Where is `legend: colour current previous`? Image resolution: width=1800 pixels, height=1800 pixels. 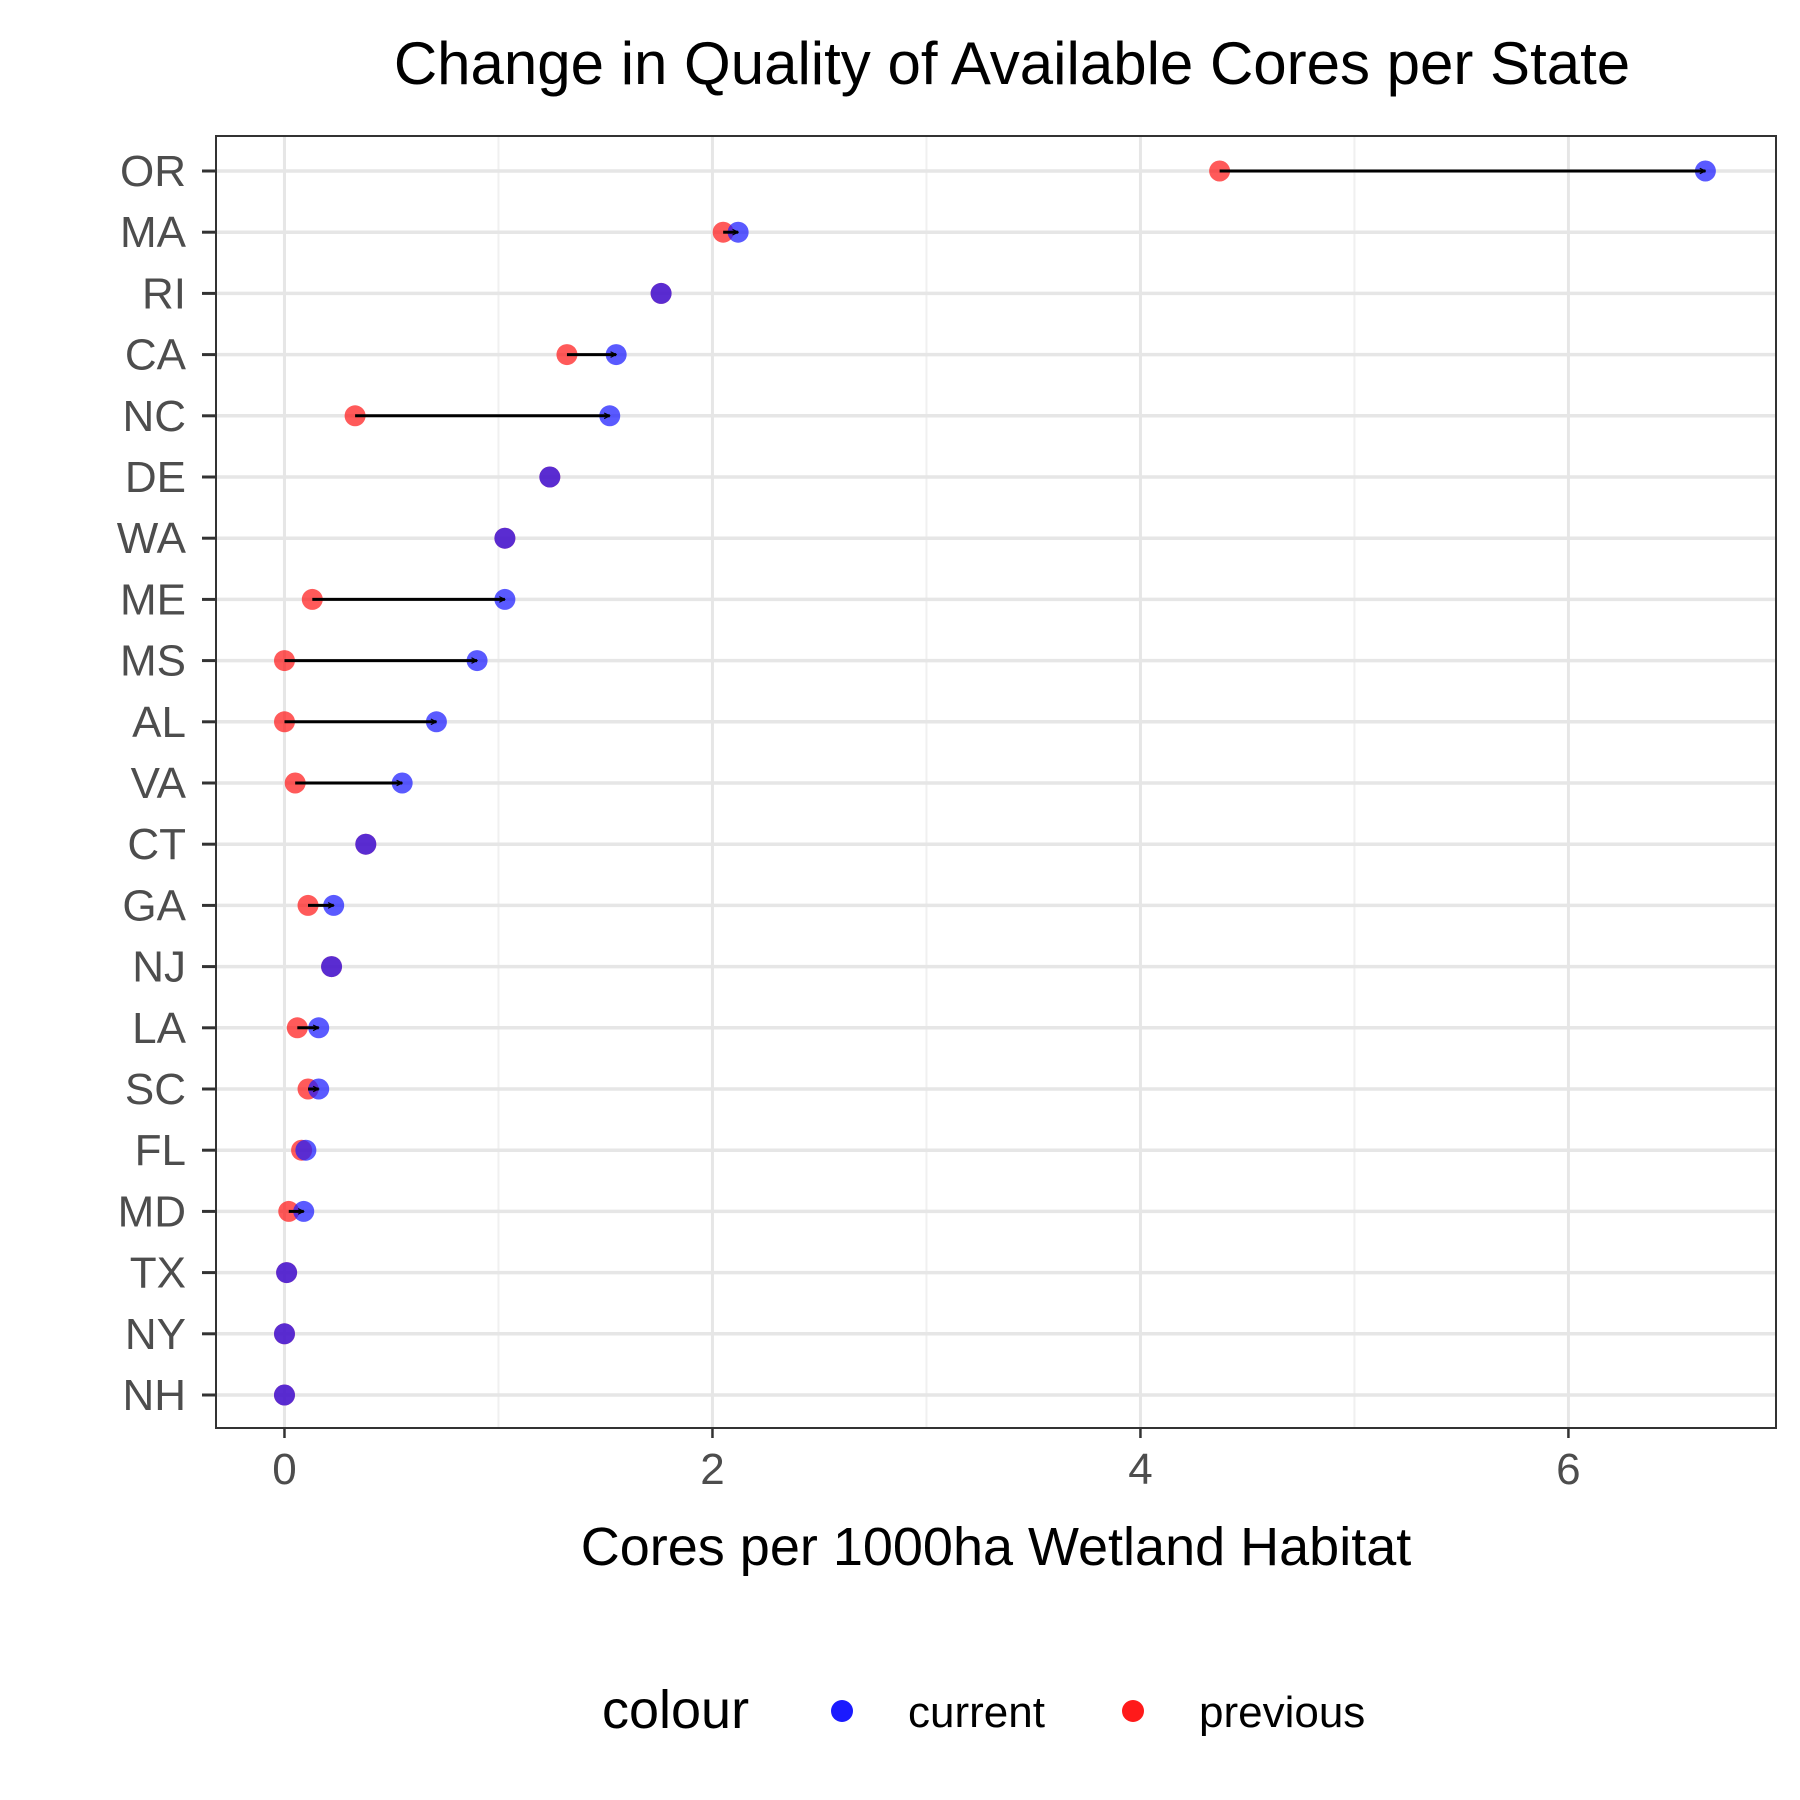 legend: colour current previous is located at coordinates (983, 1710).